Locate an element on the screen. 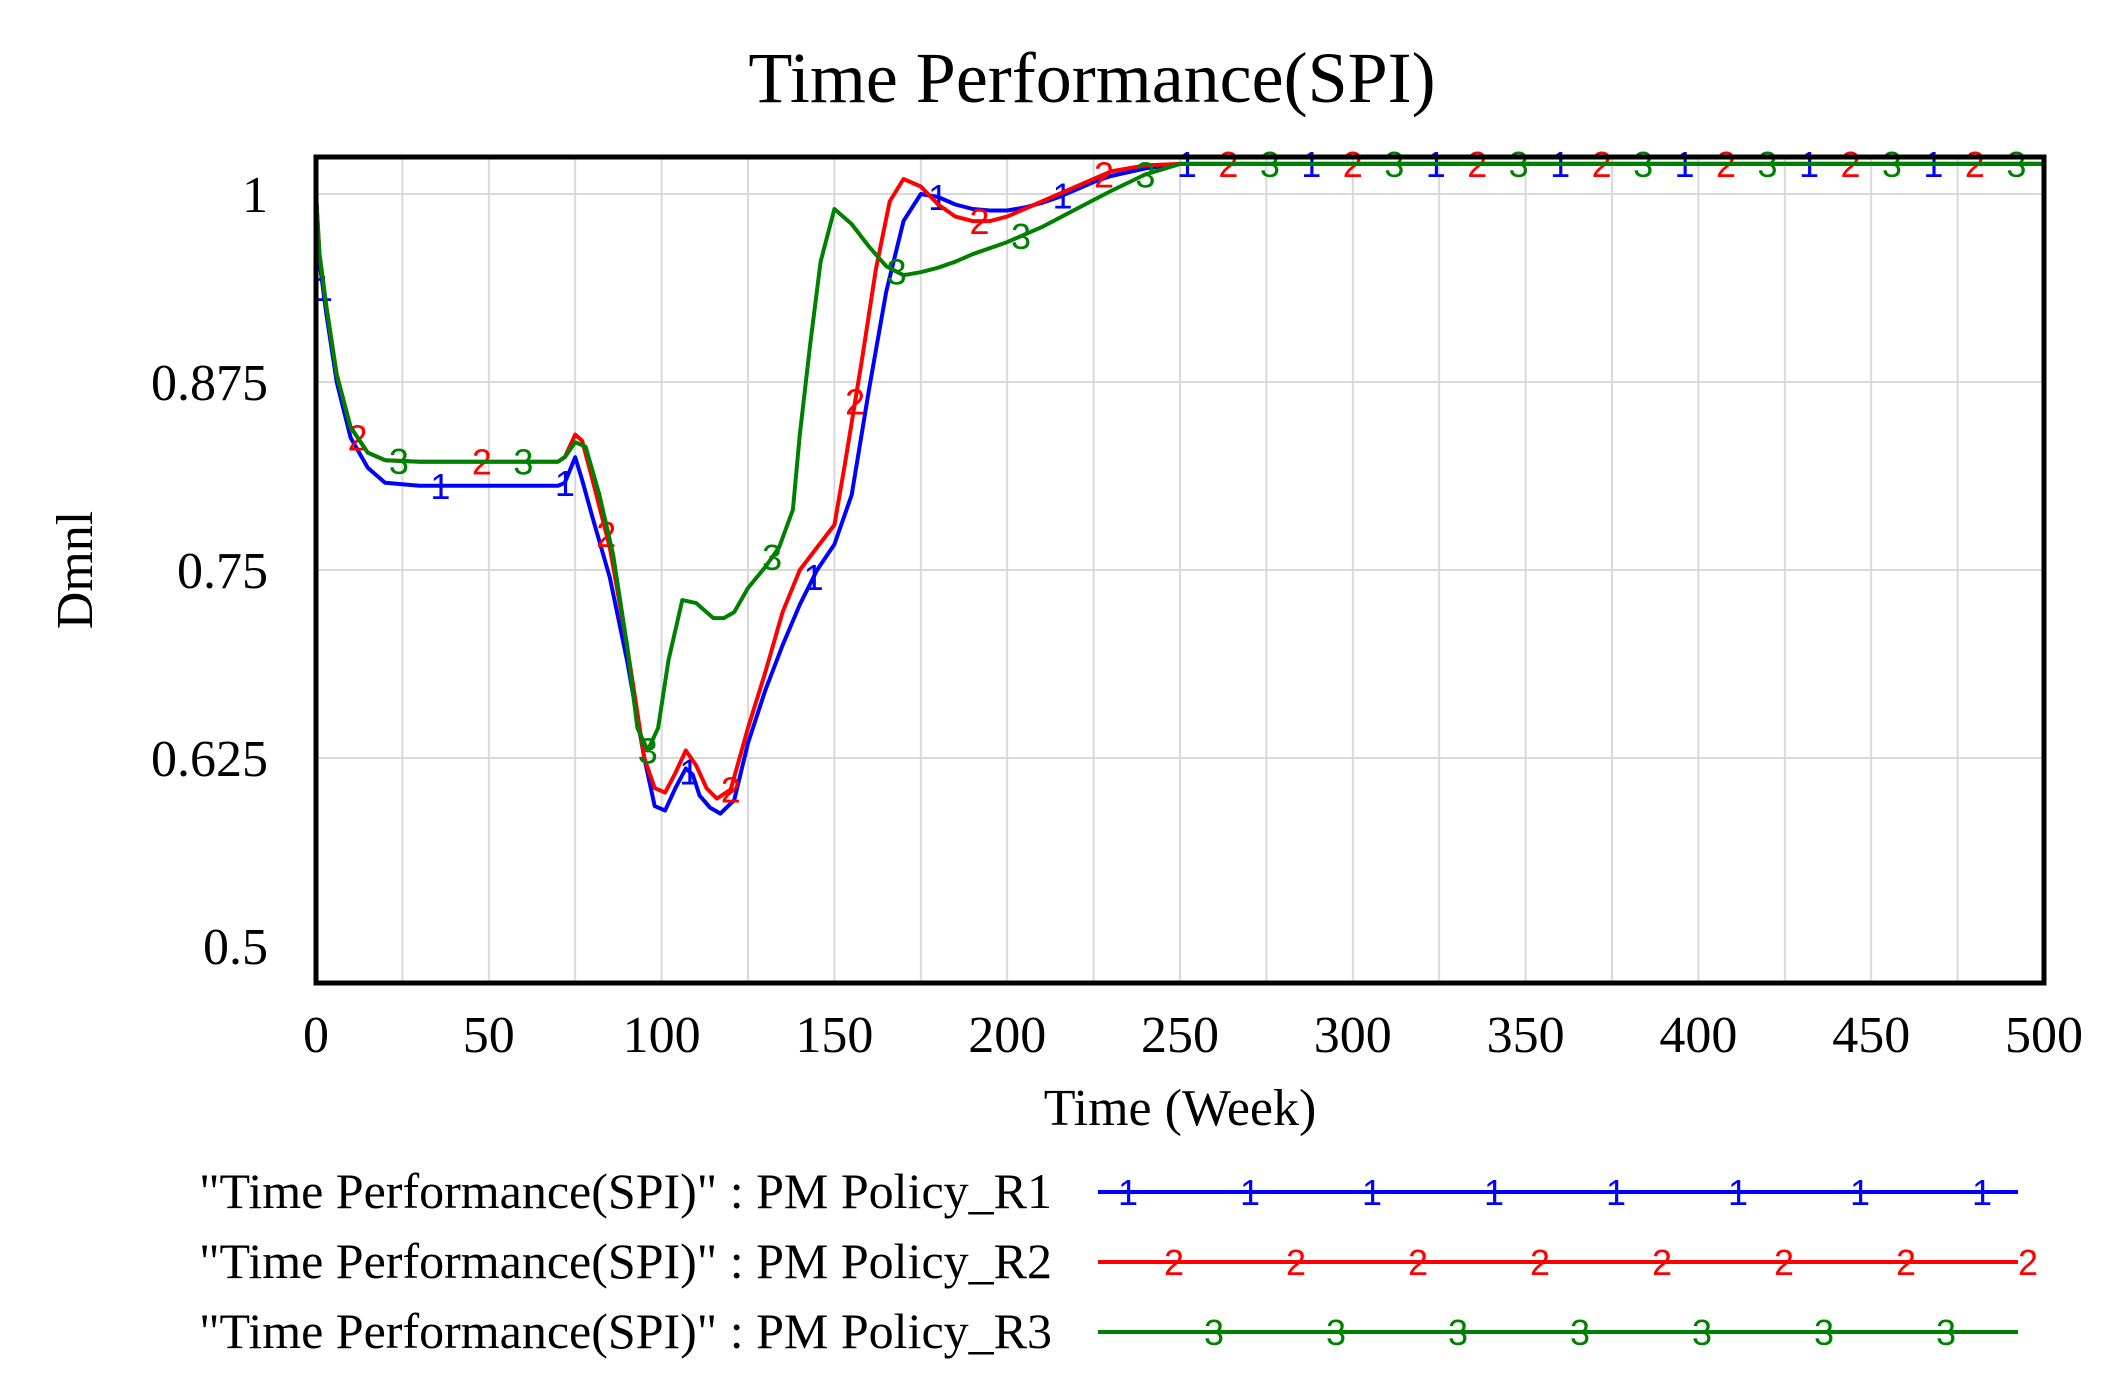  legend-label: "Time Performance(SPI)" : PM Policy_R2 is located at coordinates (625, 1261).